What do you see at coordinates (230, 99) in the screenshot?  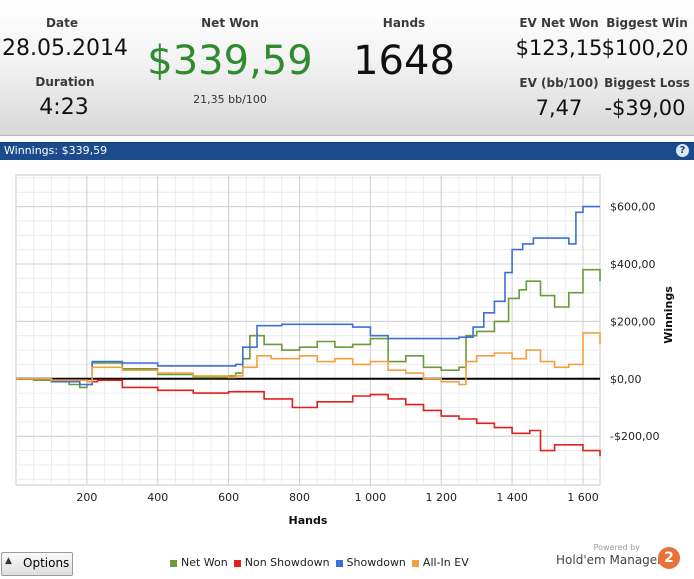 I see `net-won-bb-per-100: 21,35 bb/100` at bounding box center [230, 99].